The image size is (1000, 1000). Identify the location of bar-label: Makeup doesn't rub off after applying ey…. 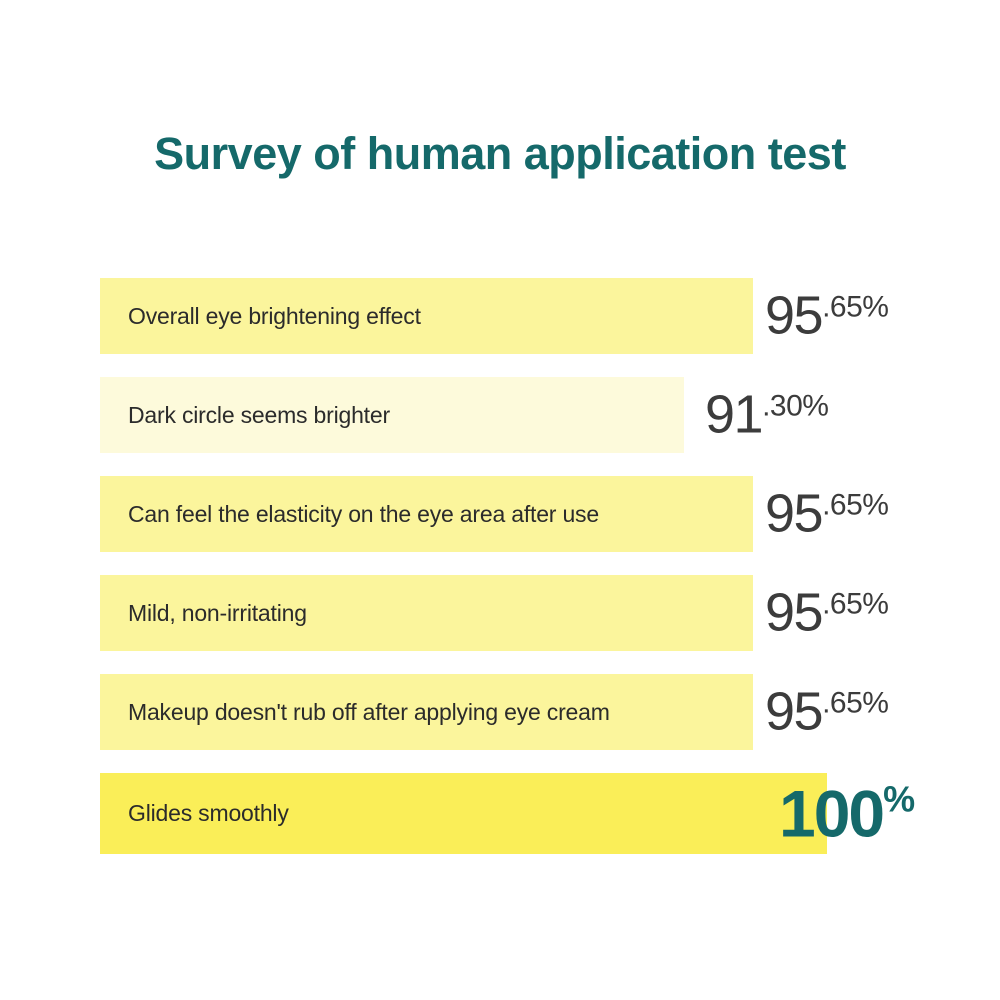
(369, 711).